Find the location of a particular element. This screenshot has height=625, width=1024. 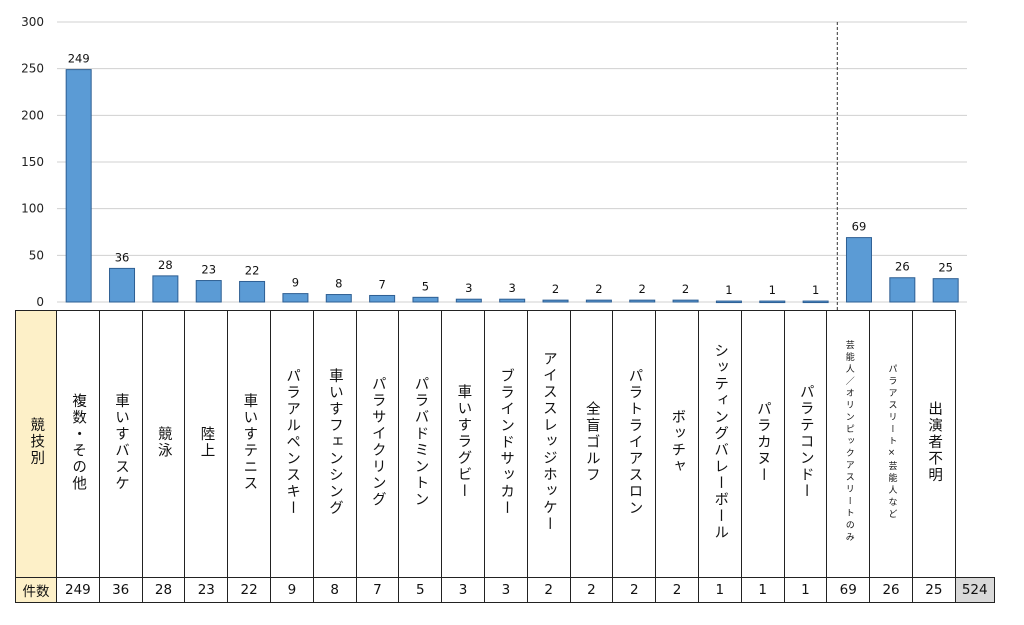

count-cell: 25 is located at coordinates (933, 590).